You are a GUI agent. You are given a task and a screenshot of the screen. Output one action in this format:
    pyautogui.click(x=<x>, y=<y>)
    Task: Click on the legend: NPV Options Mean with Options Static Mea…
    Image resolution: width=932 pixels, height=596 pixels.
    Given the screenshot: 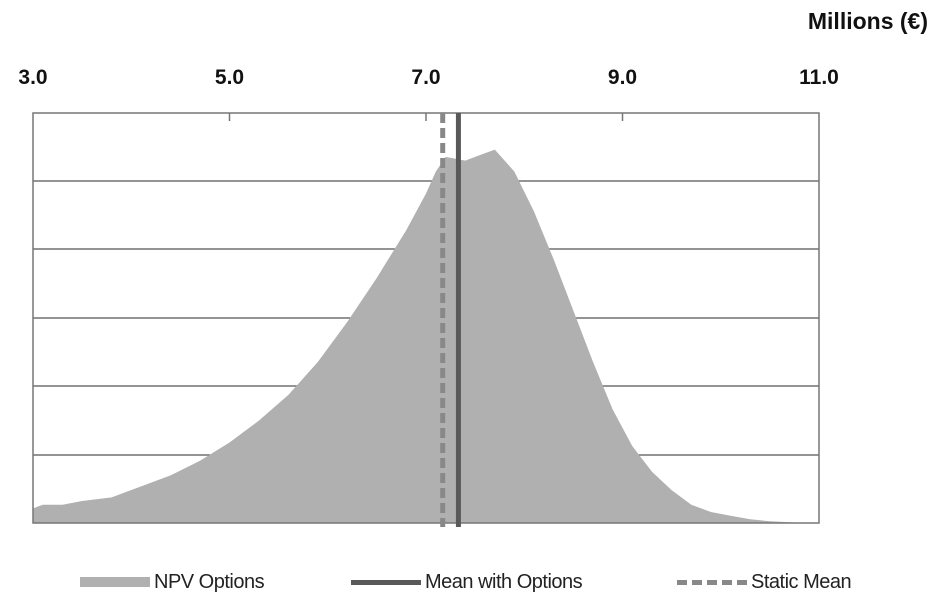 What is the action you would take?
    pyautogui.click(x=466, y=582)
    